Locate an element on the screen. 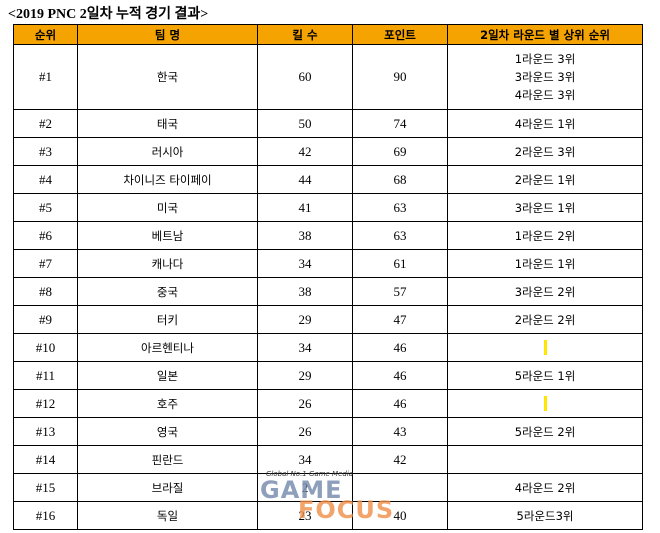 The height and width of the screenshot is (533, 660). table-row: #9 터키 29 47 2라운드 2위 is located at coordinates (328, 319).